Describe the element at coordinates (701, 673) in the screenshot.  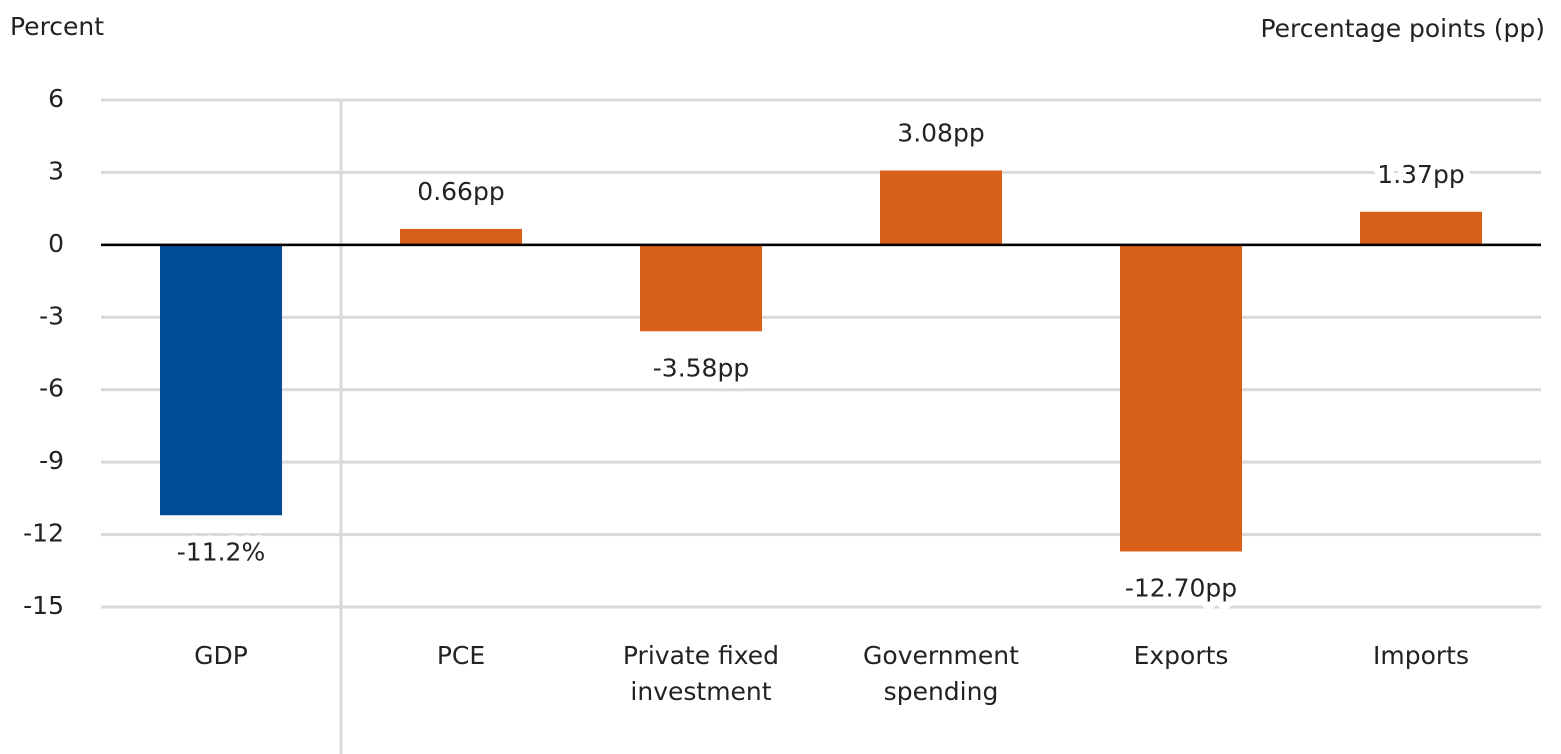
I see `x-tick-label: Private fixed investment` at that location.